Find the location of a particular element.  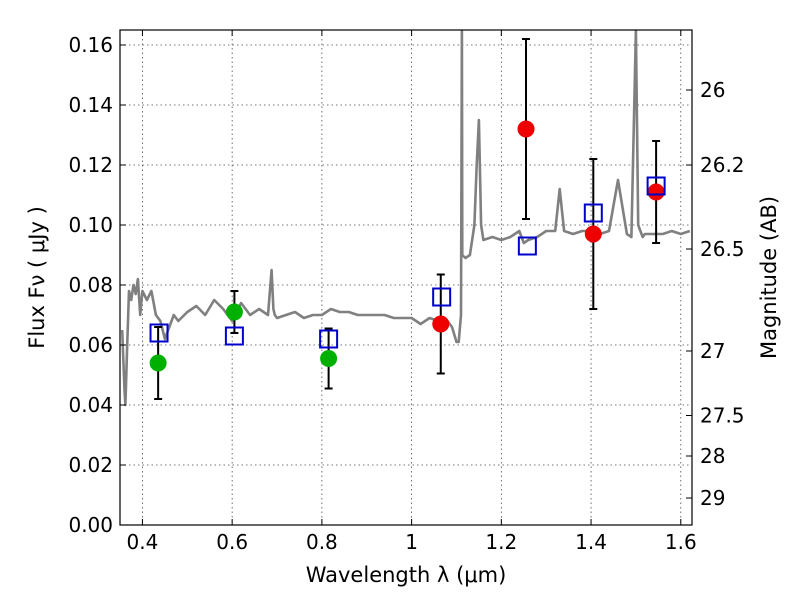

x-tick-label: 0.6 is located at coordinates (232, 542).